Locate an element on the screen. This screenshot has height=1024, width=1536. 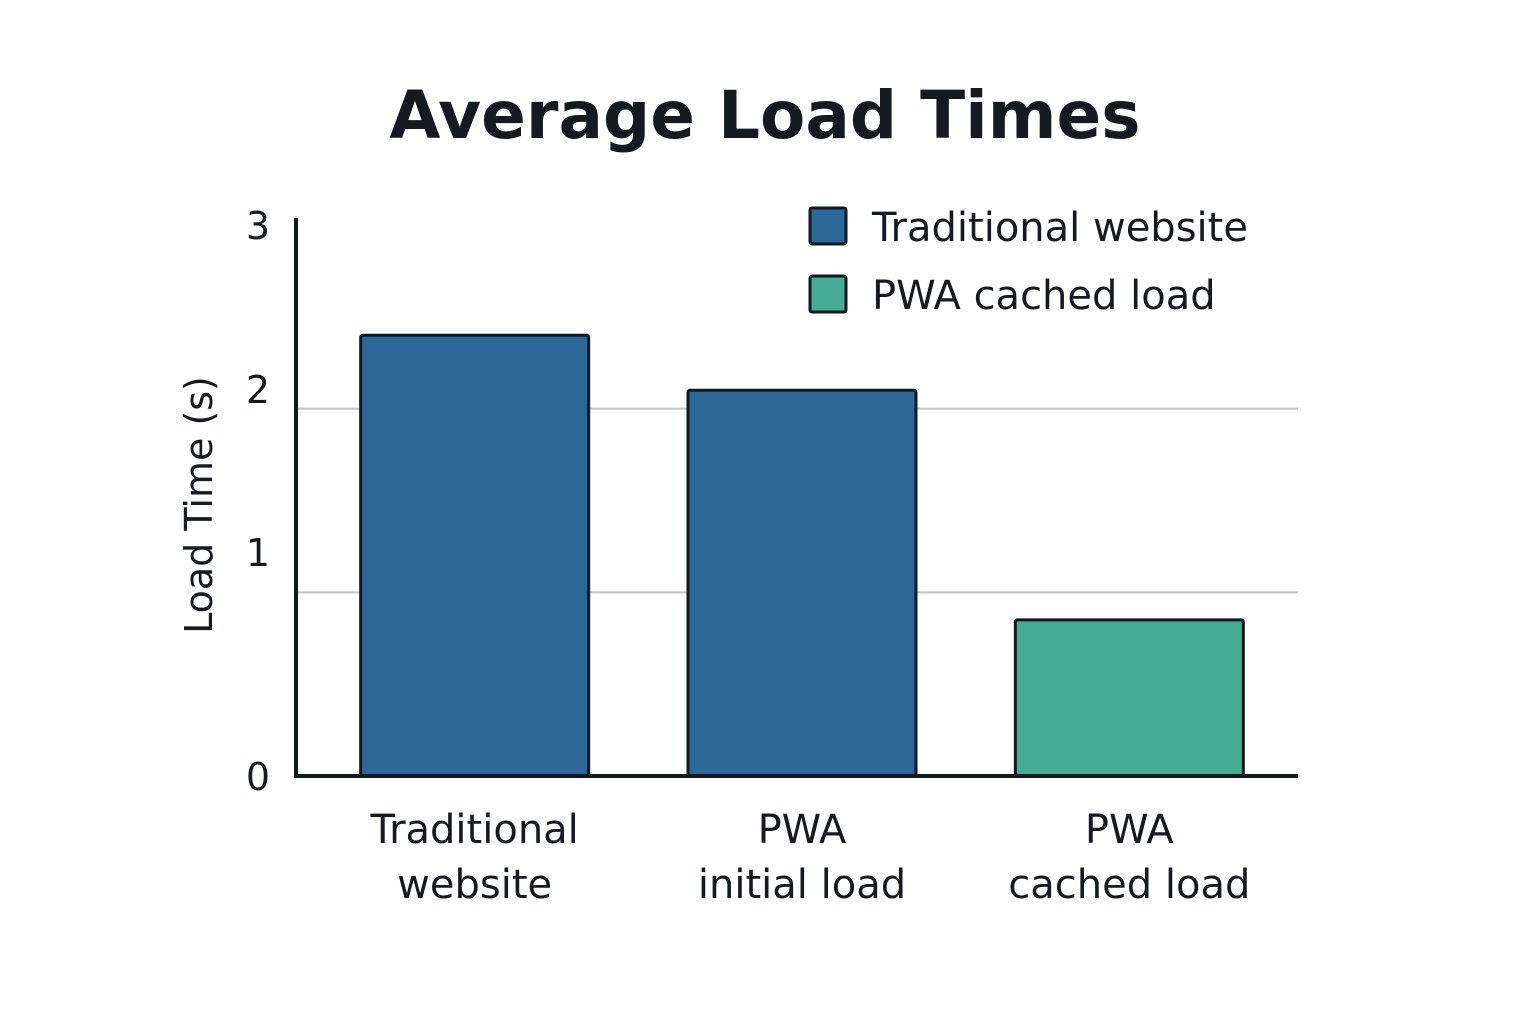
x-tick-label: Traditional website is located at coordinates (474, 857).